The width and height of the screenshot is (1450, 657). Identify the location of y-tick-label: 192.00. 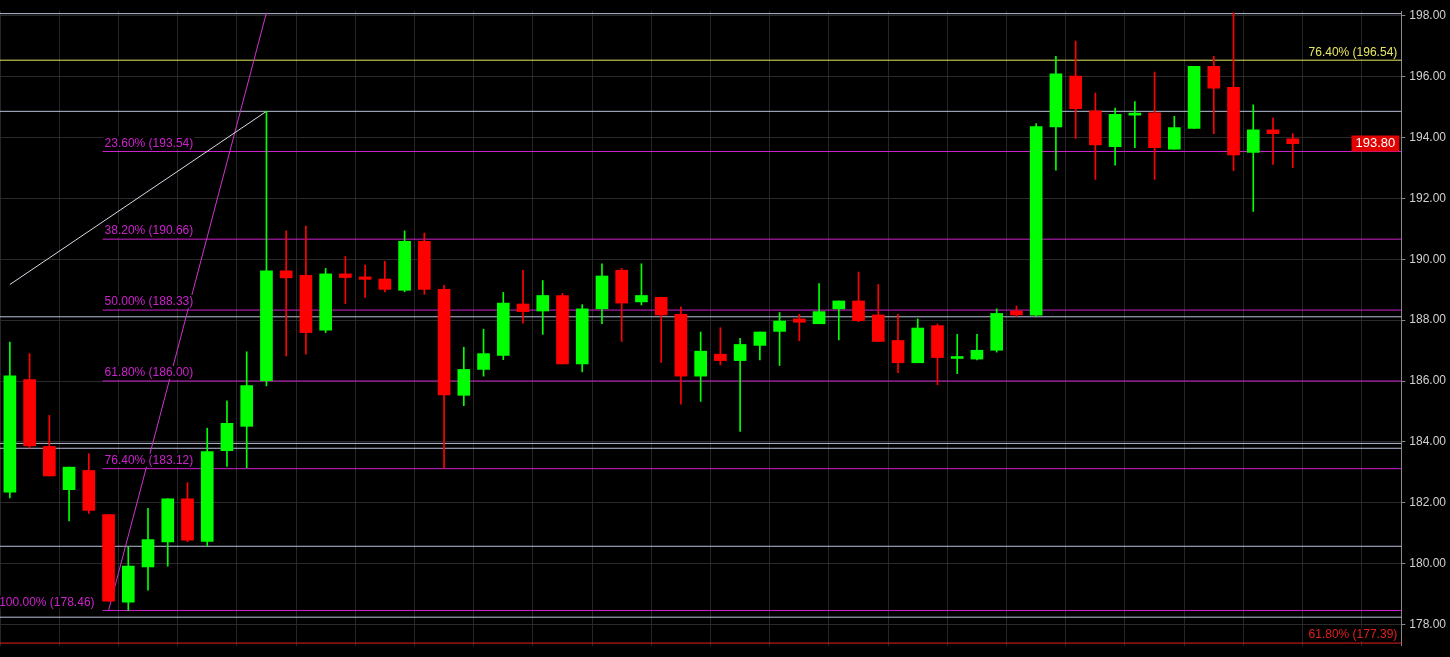
(1428, 197).